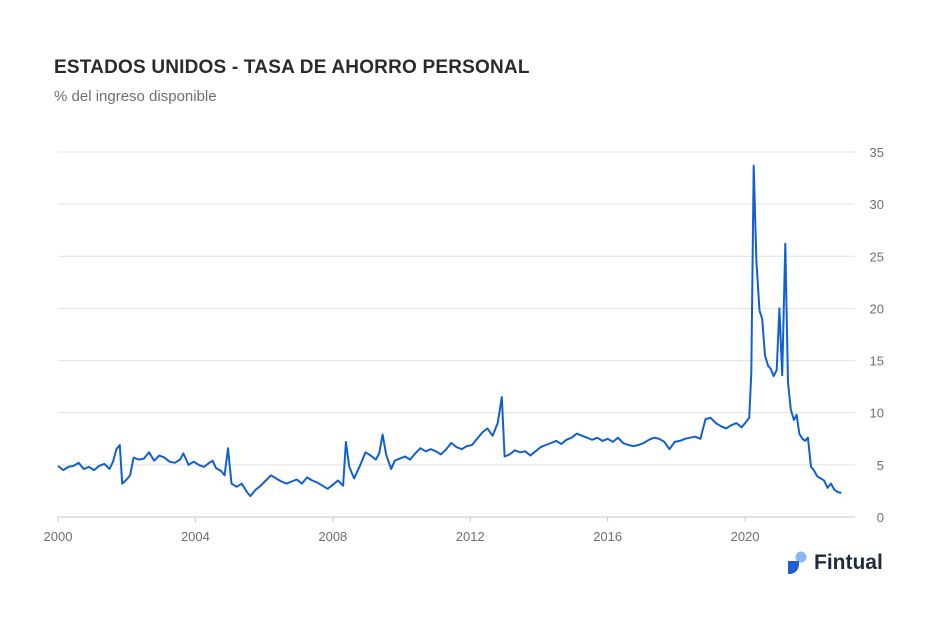  What do you see at coordinates (797, 562) in the screenshot?
I see `fintual-logo-icon` at bounding box center [797, 562].